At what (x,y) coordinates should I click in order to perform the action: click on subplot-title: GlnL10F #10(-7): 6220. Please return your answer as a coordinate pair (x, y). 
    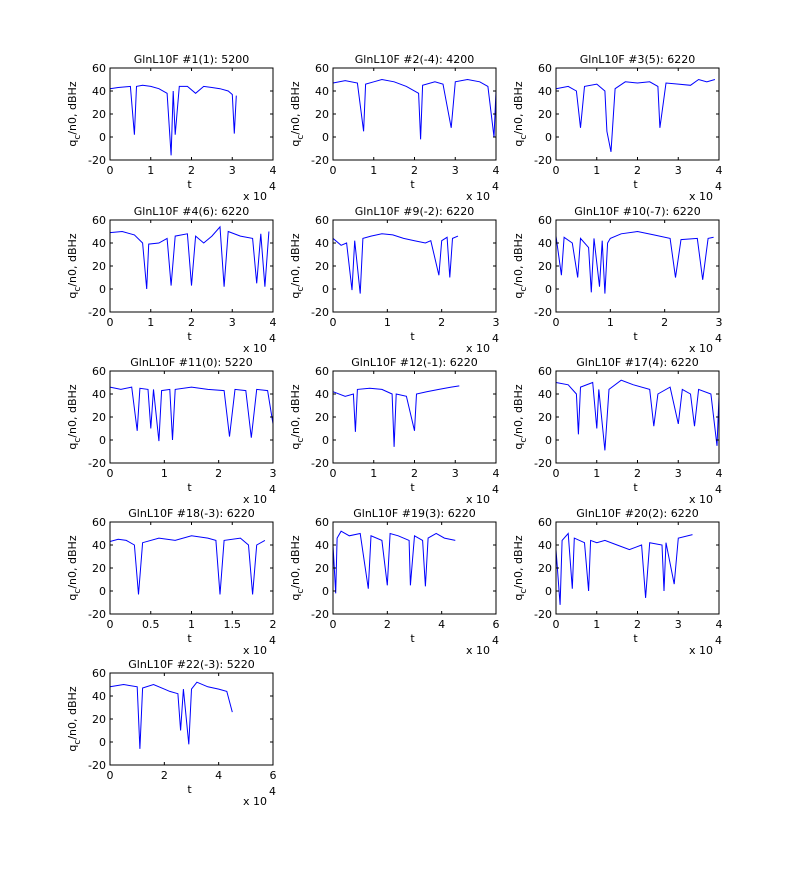
    Looking at the image, I should click on (637, 211).